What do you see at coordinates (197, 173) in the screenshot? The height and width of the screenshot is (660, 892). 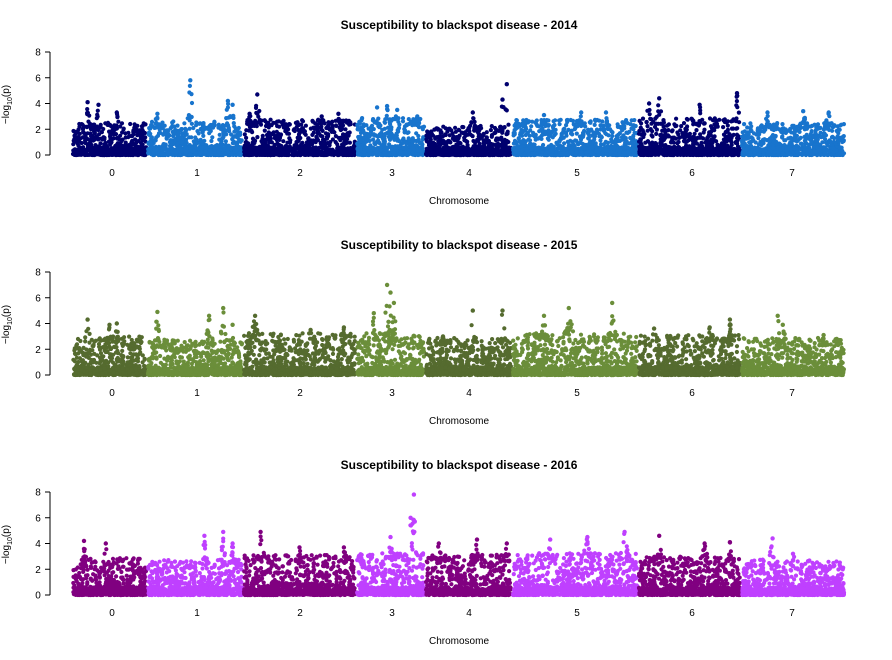 I see `x-tick-label: 1` at bounding box center [197, 173].